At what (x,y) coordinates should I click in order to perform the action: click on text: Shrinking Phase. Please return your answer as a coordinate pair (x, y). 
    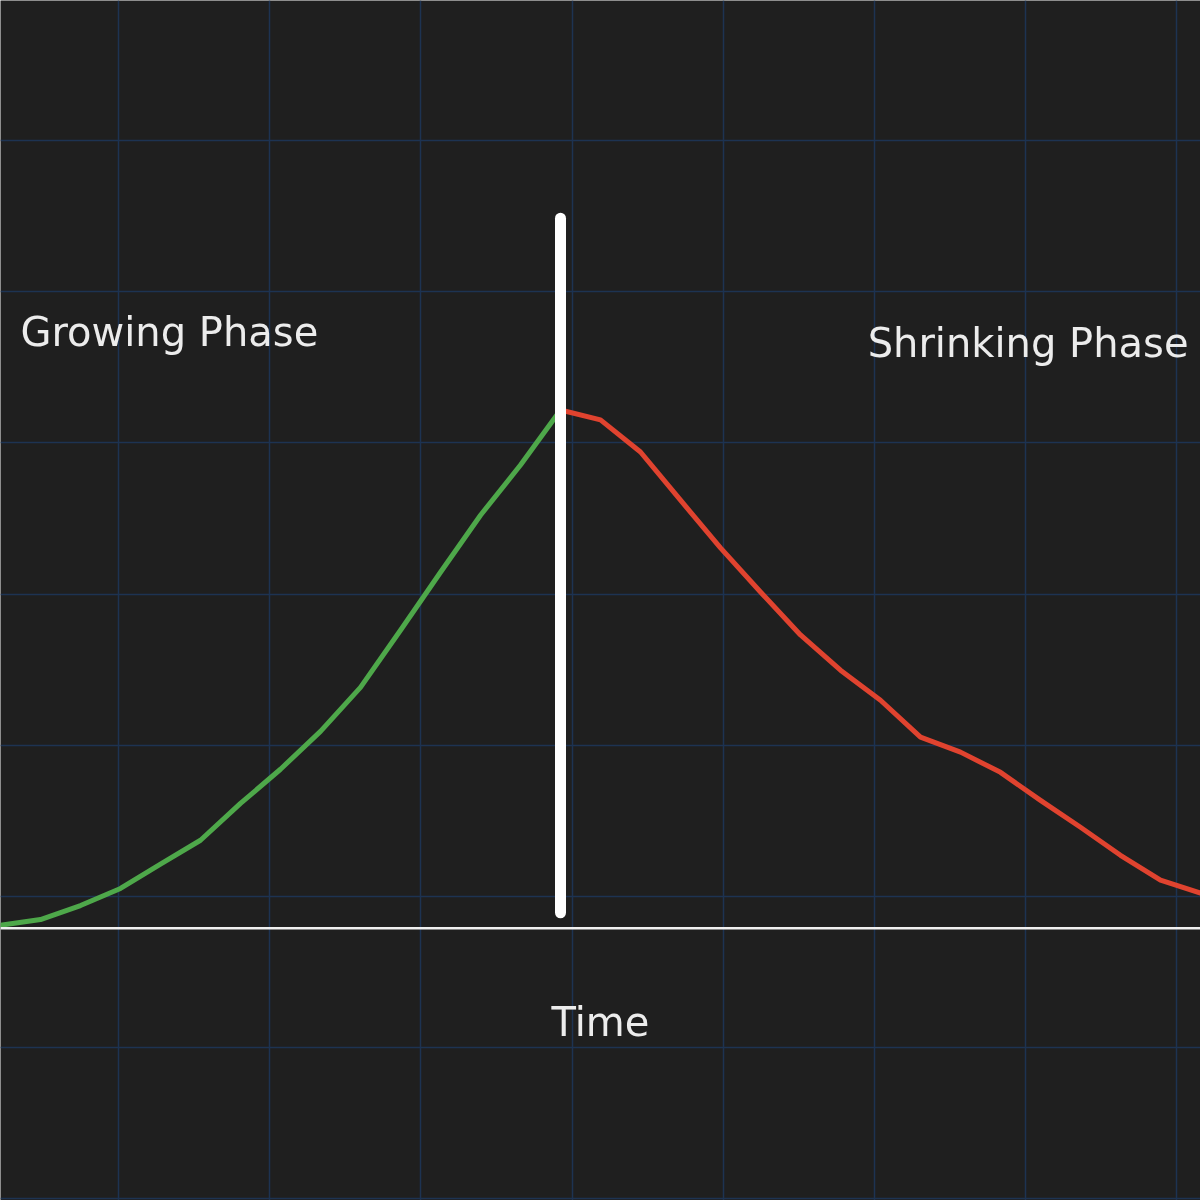
    Looking at the image, I should click on (1028, 342).